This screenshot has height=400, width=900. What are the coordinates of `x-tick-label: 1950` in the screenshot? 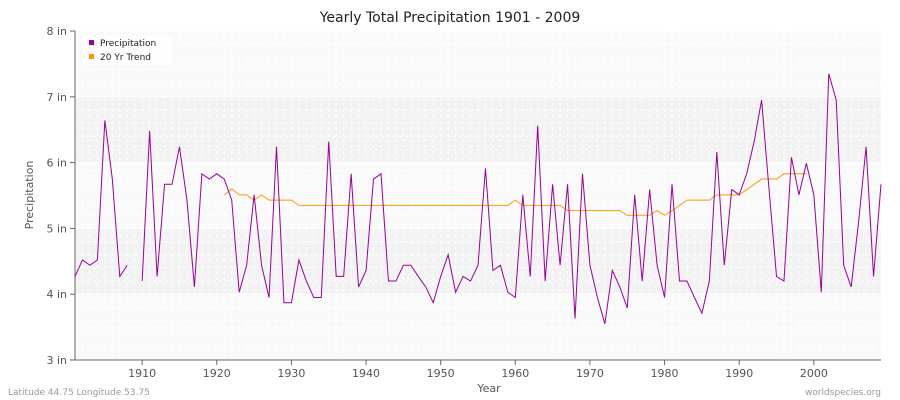 It's located at (441, 373).